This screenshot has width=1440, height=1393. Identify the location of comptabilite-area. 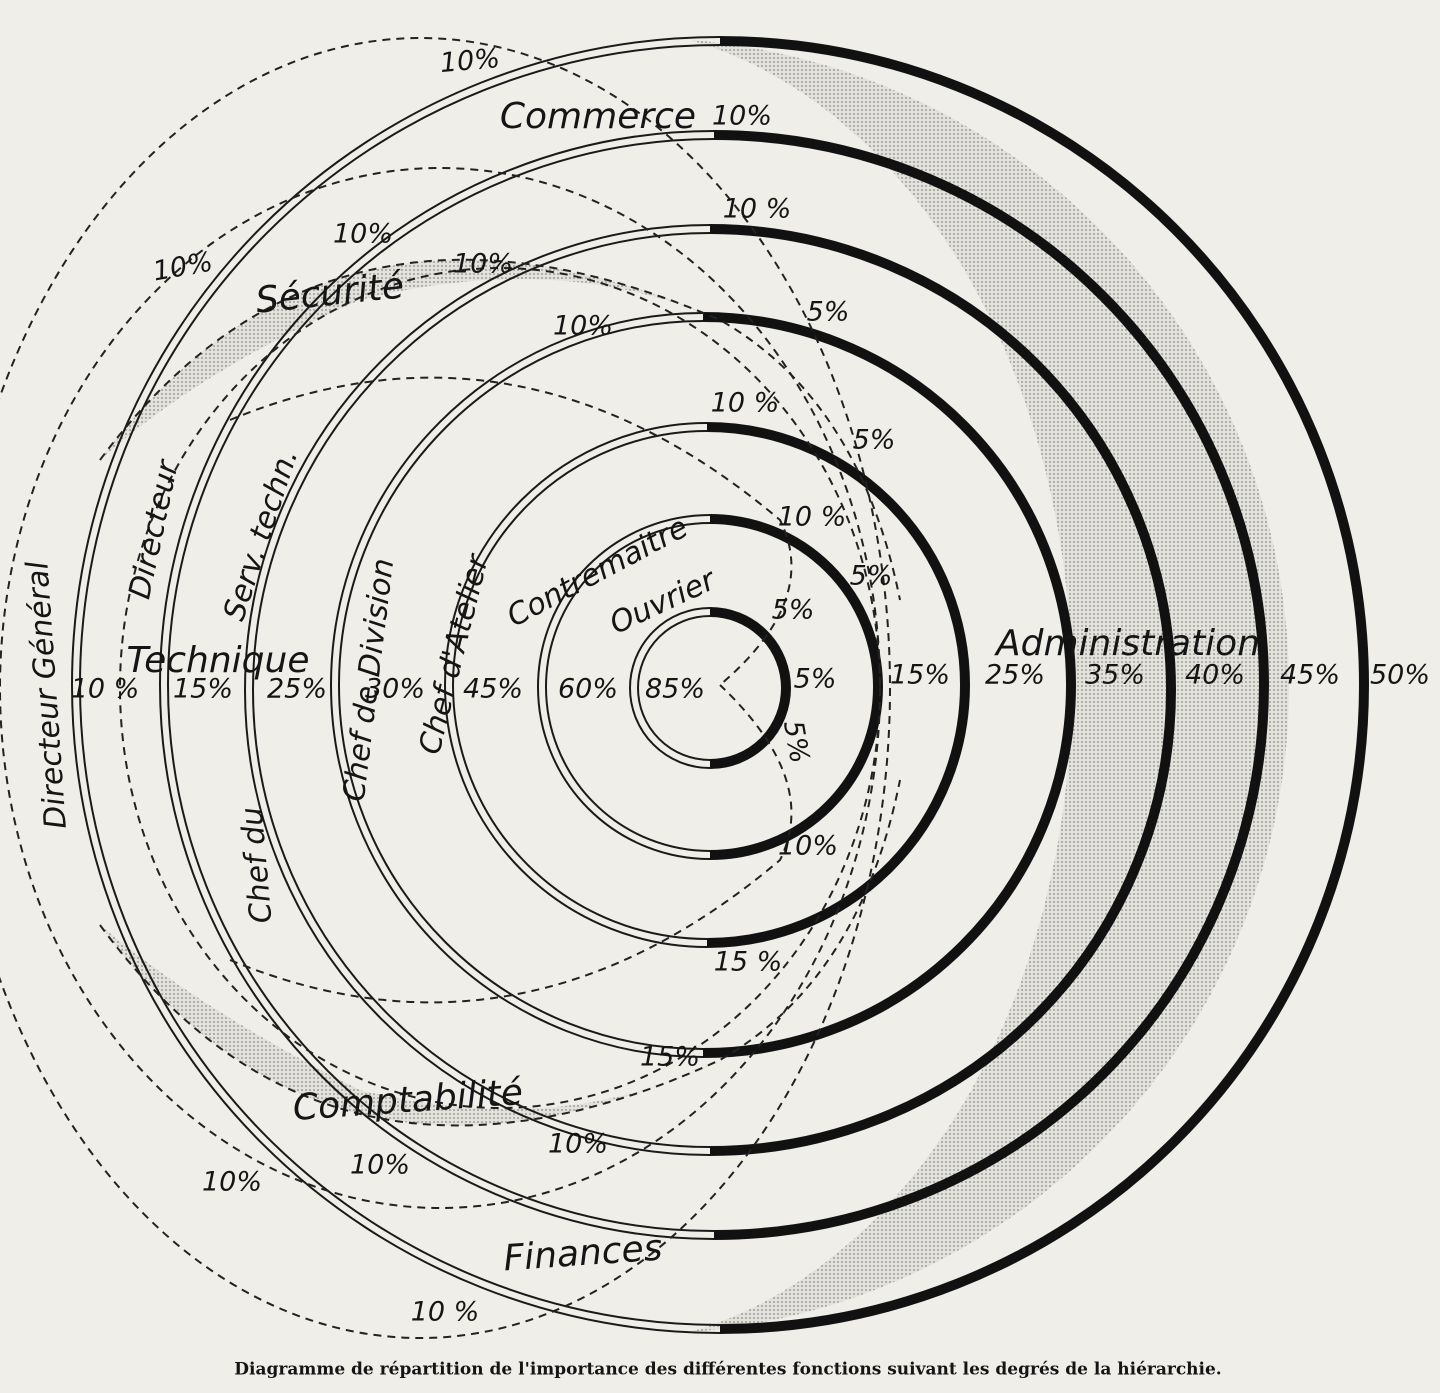
(410, 1025).